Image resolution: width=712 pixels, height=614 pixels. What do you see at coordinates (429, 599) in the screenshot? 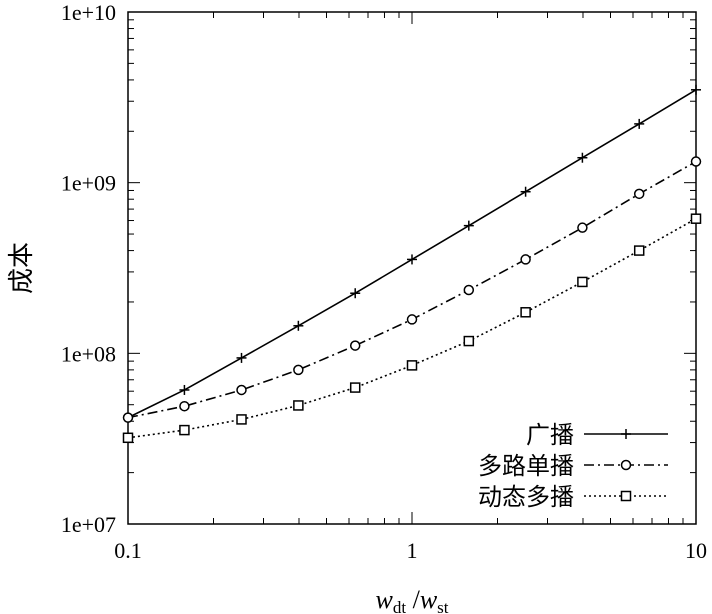
I see `x-axis-label-base2: w` at bounding box center [429, 599].